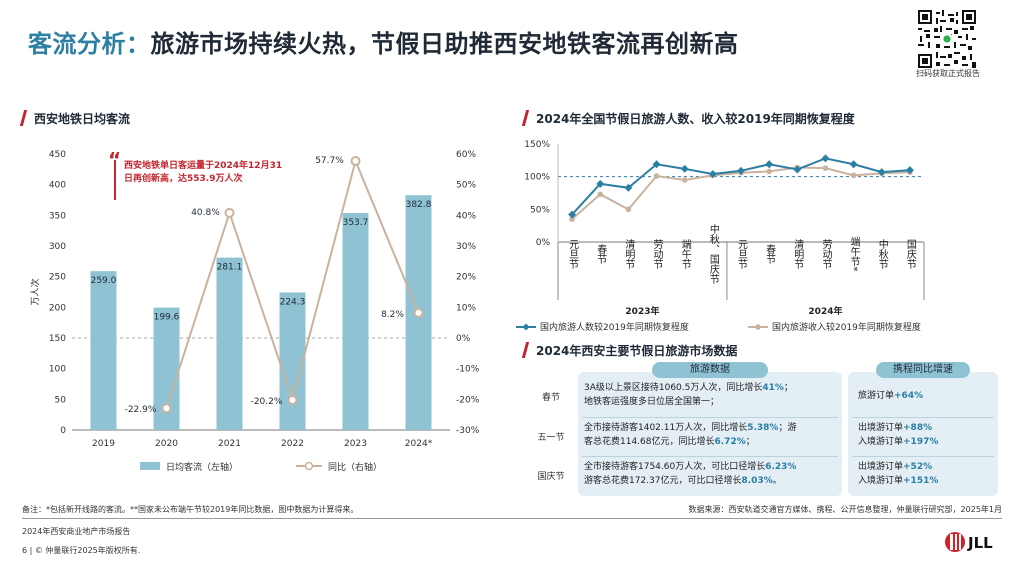  What do you see at coordinates (103, 350) in the screenshot?
I see `bar-2019` at bounding box center [103, 350].